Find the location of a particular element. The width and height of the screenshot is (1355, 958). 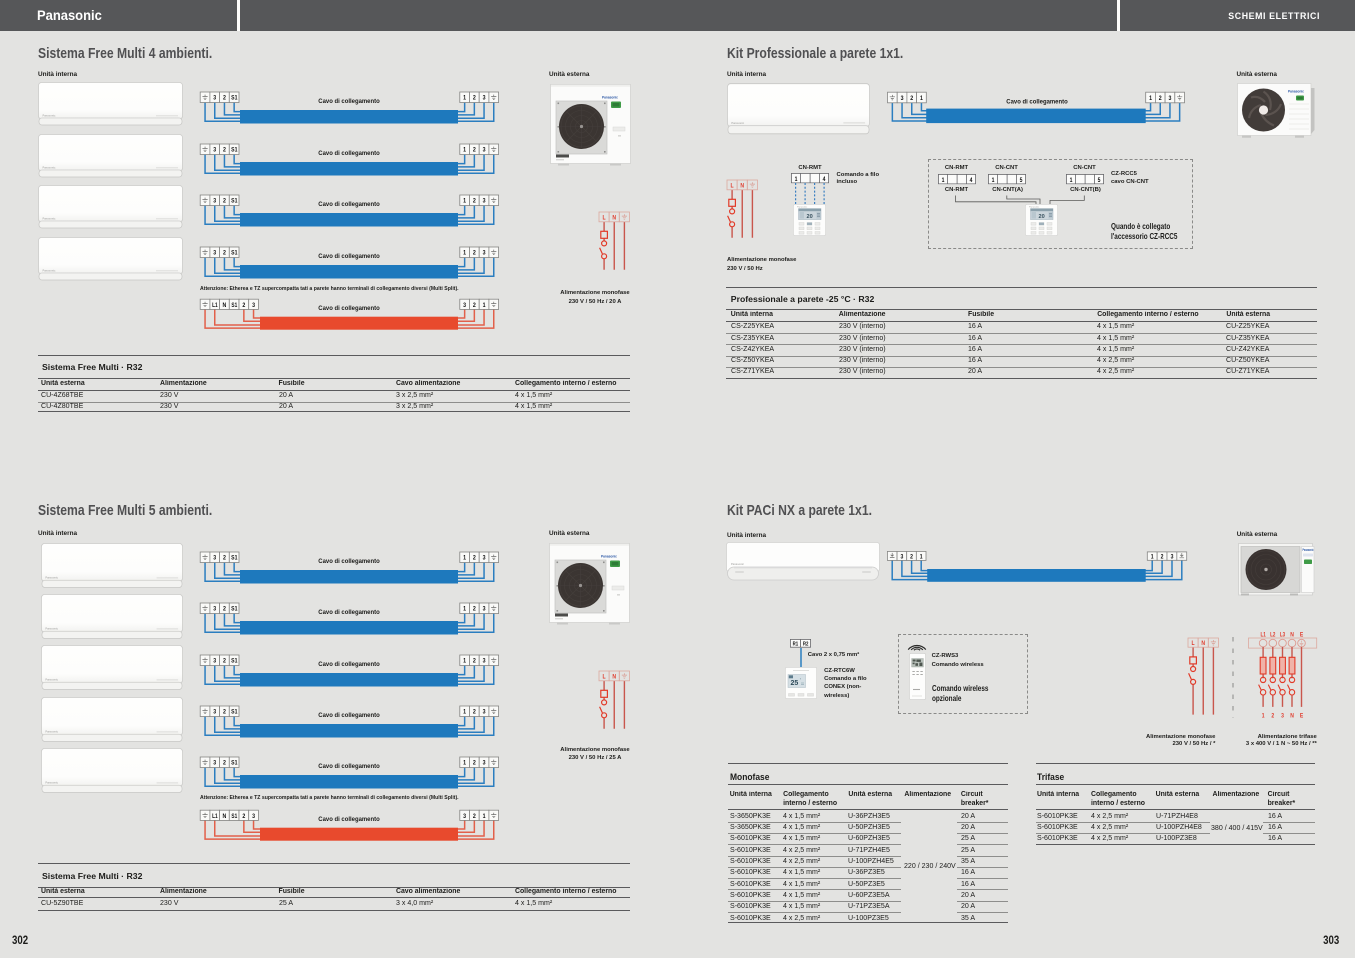

svg-text: R1 is located at coordinates (795, 644).